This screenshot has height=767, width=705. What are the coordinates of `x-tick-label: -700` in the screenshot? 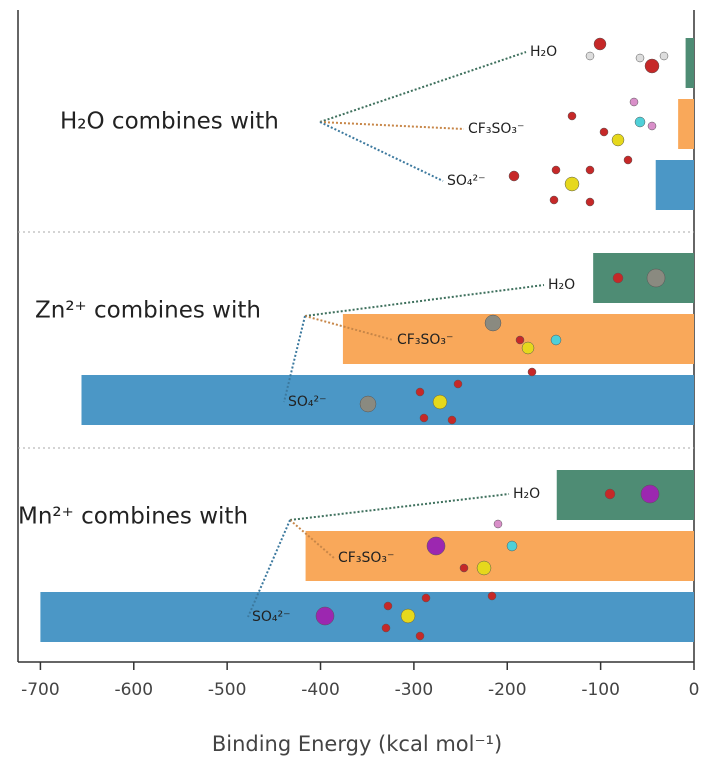 It's located at (40, 690).